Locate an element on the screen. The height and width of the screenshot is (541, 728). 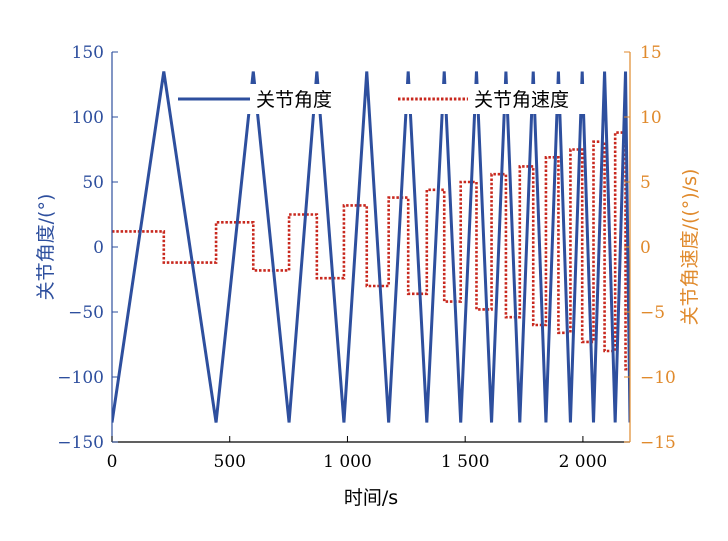
y-left-tick-label: 150 is located at coordinates (88, 53).